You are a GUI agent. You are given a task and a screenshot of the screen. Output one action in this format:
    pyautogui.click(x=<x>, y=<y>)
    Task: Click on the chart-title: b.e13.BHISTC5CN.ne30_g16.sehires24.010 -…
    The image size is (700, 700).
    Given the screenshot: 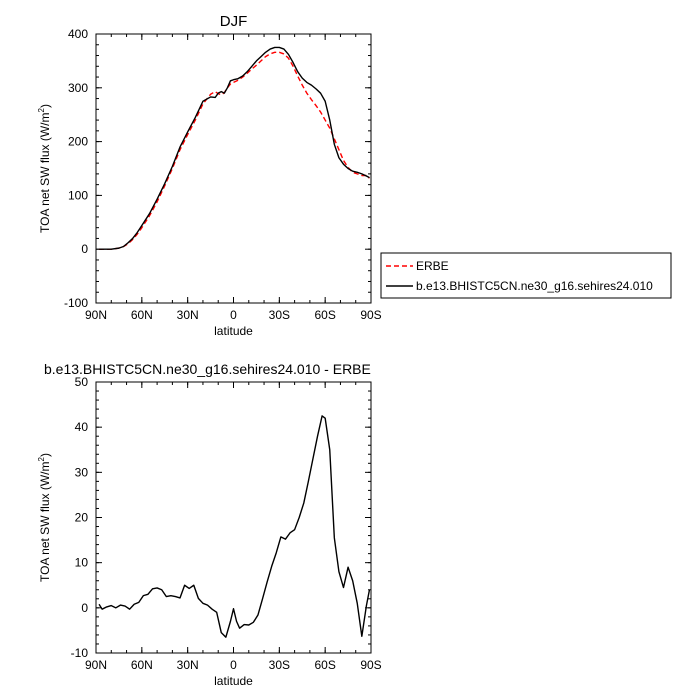 What is the action you would take?
    pyautogui.click(x=207, y=369)
    